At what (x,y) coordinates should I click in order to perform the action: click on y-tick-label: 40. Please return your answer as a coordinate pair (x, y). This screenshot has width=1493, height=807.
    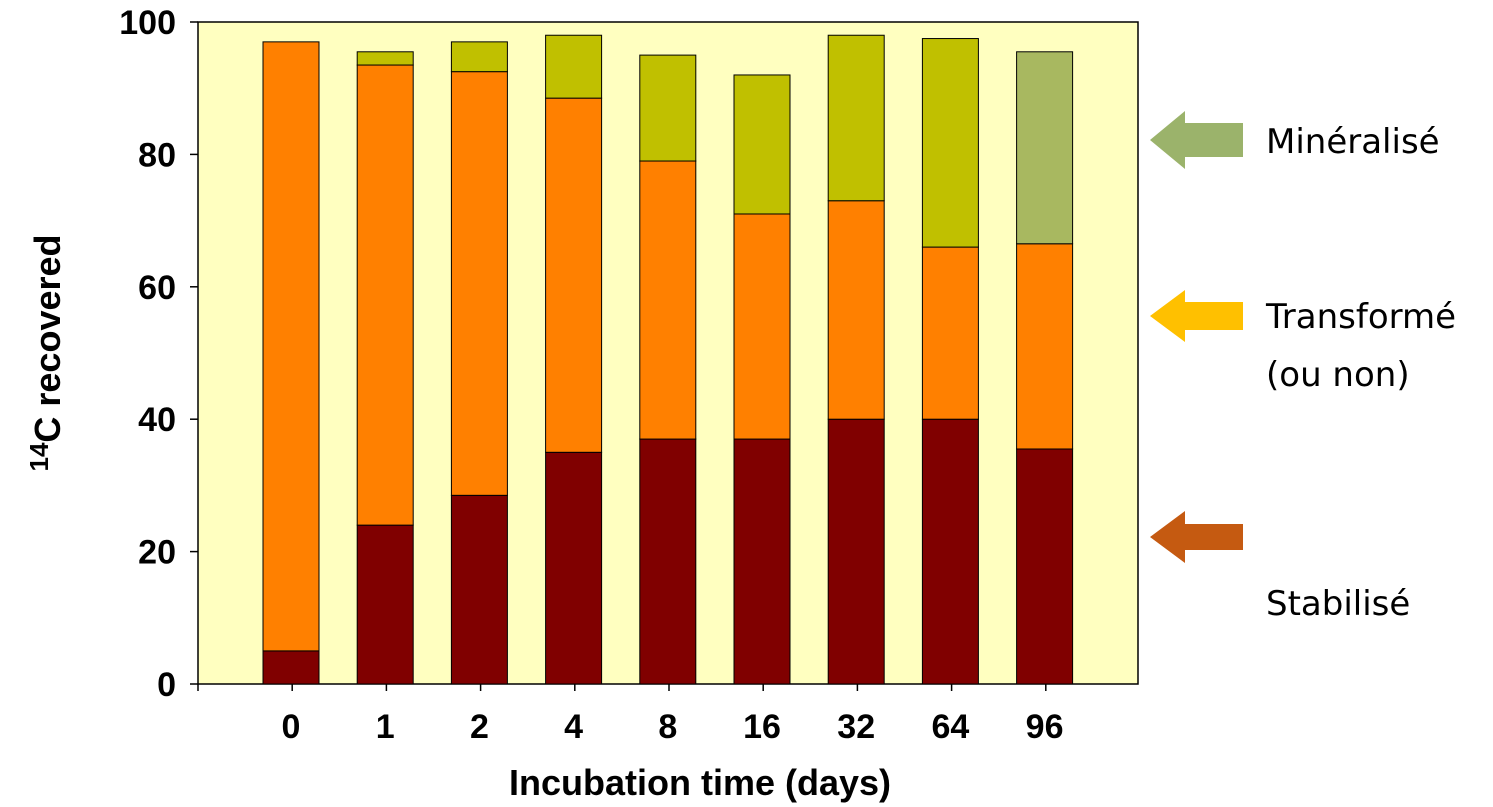
    Looking at the image, I should click on (157, 420).